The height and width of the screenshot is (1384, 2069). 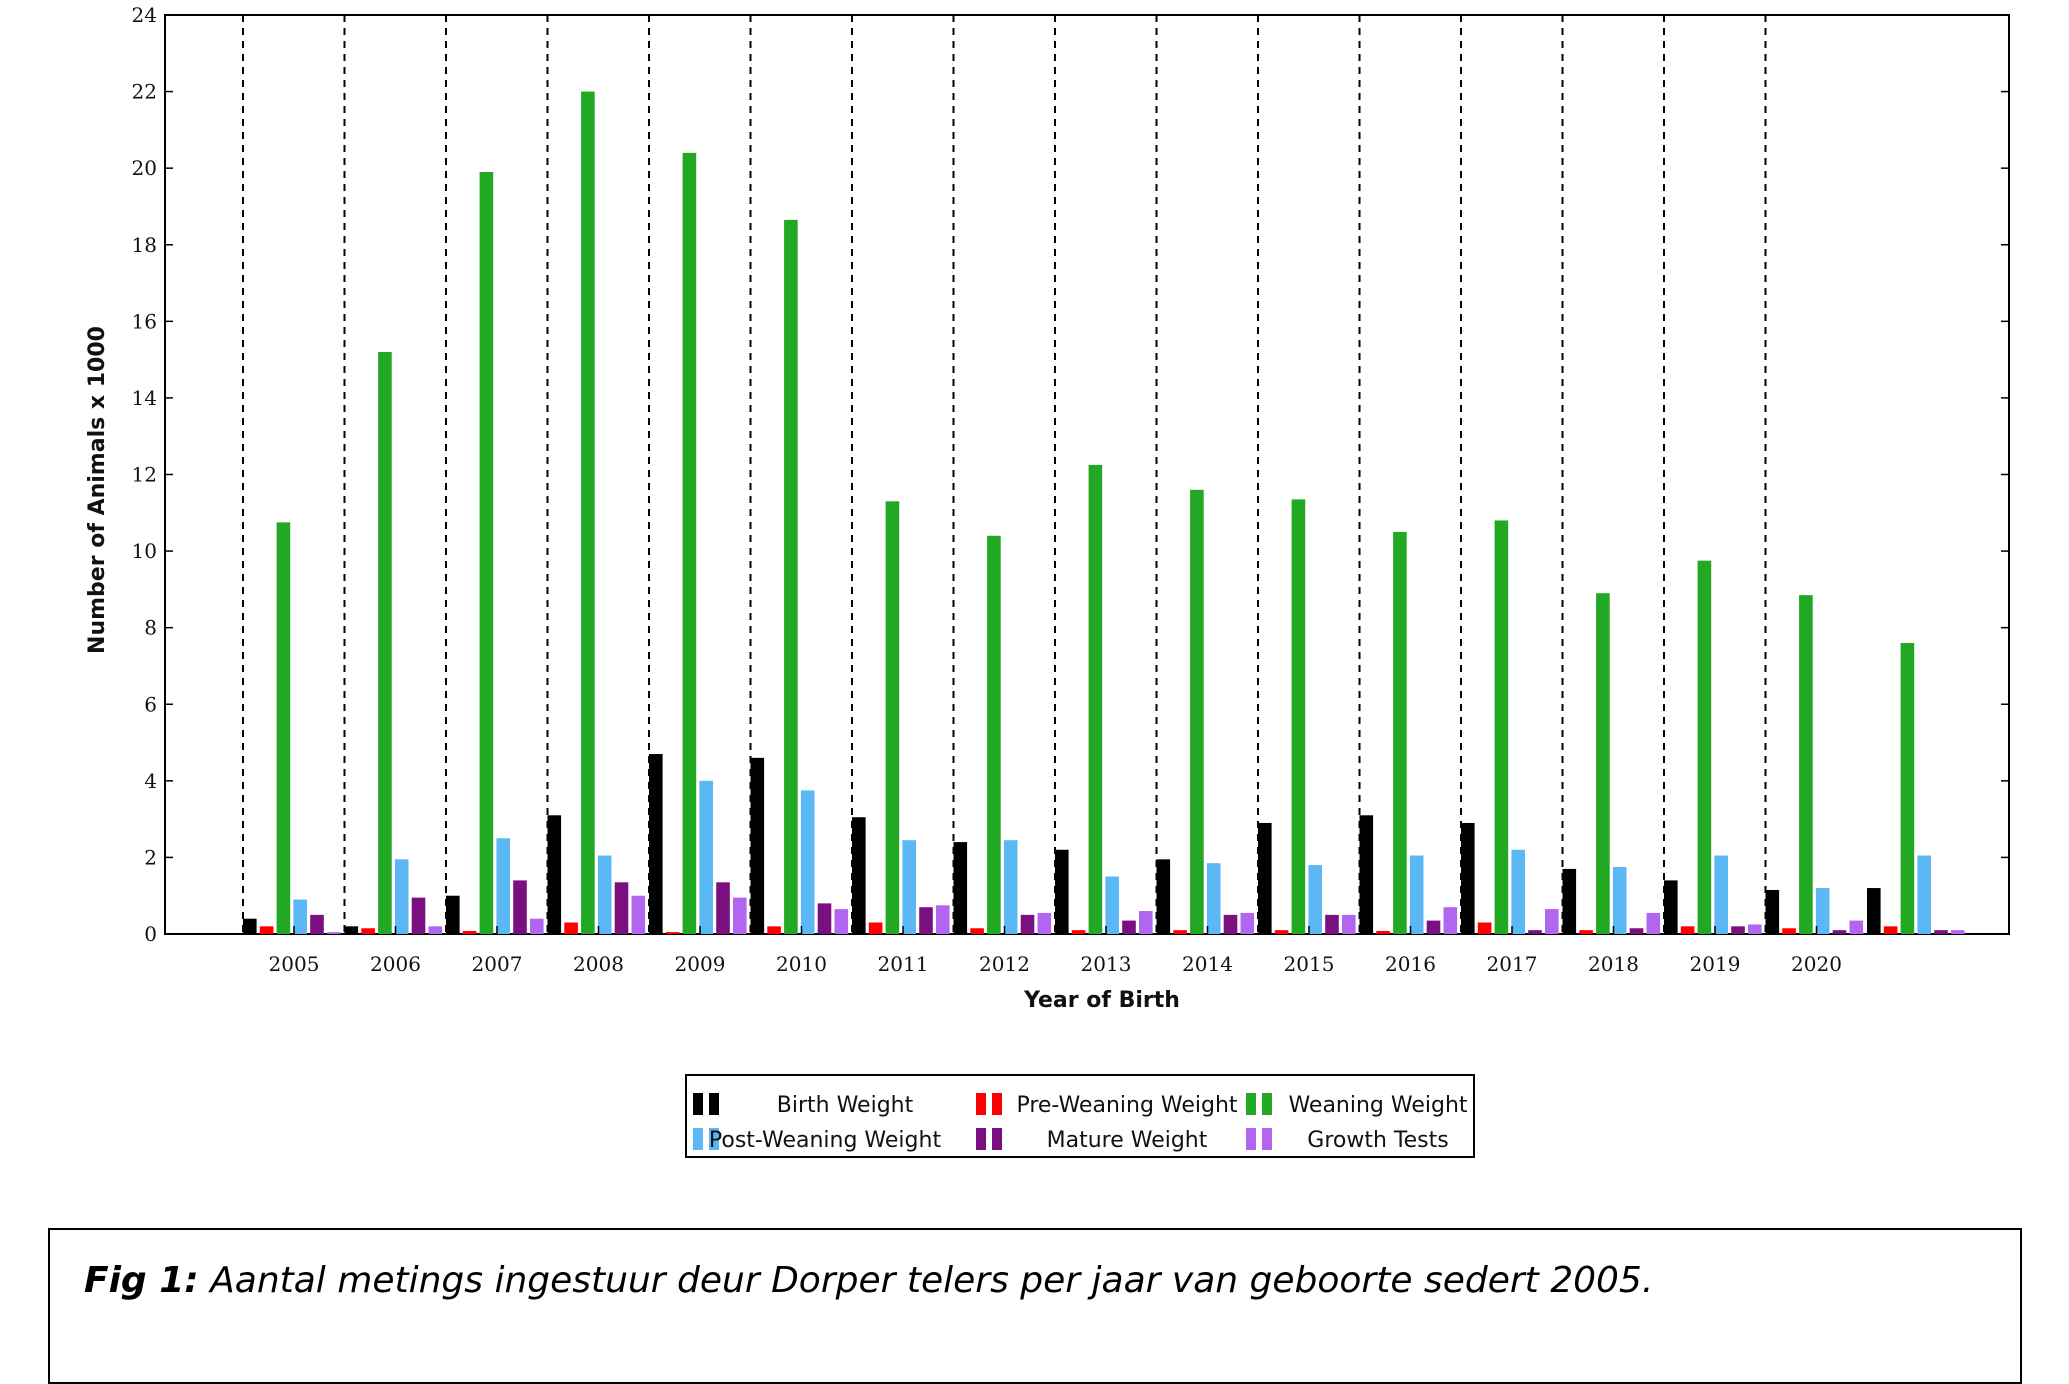 I want to click on y-tick-label: 4, so click(x=150, y=781).